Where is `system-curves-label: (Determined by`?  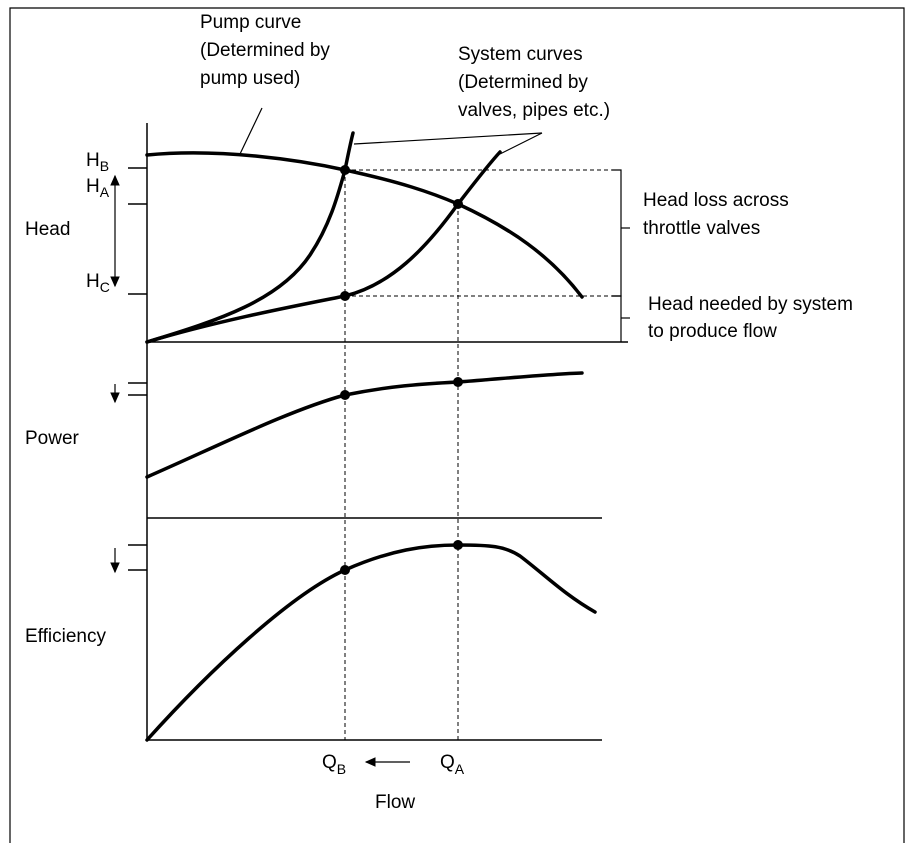 system-curves-label: (Determined by is located at coordinates (523, 82).